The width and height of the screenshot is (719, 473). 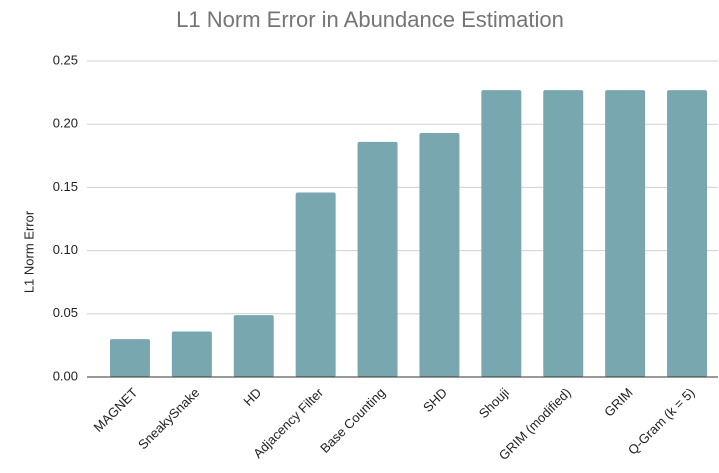 I want to click on y-axis-label: L1 Norm Error, so click(x=28, y=251).